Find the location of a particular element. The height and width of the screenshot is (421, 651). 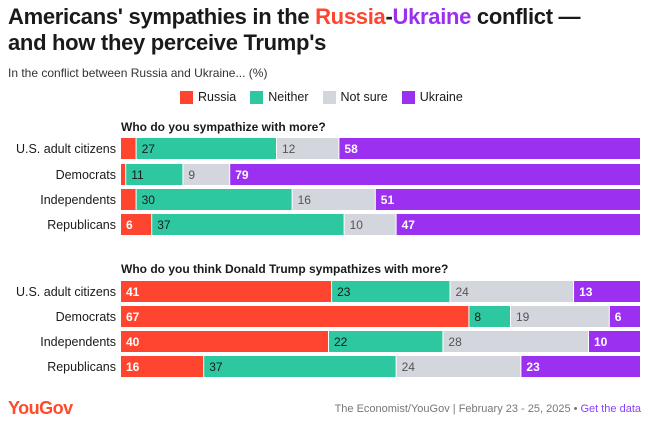

data-label-ukraine: 6 is located at coordinates (618, 317).